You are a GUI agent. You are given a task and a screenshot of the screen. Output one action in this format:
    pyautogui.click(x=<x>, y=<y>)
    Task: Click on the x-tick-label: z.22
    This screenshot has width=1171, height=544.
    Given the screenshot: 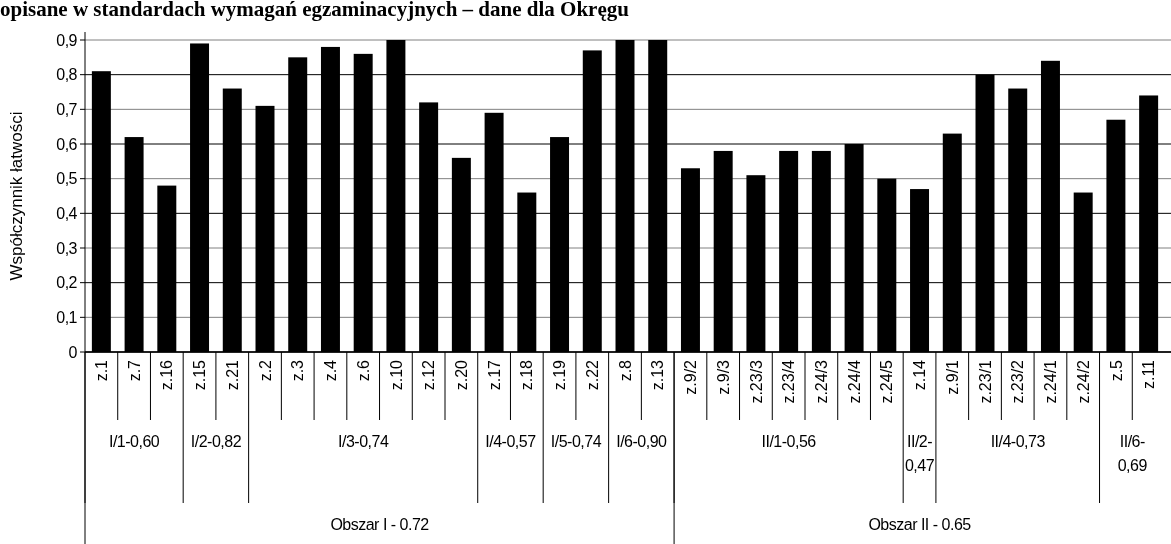 What is the action you would take?
    pyautogui.click(x=592, y=375)
    